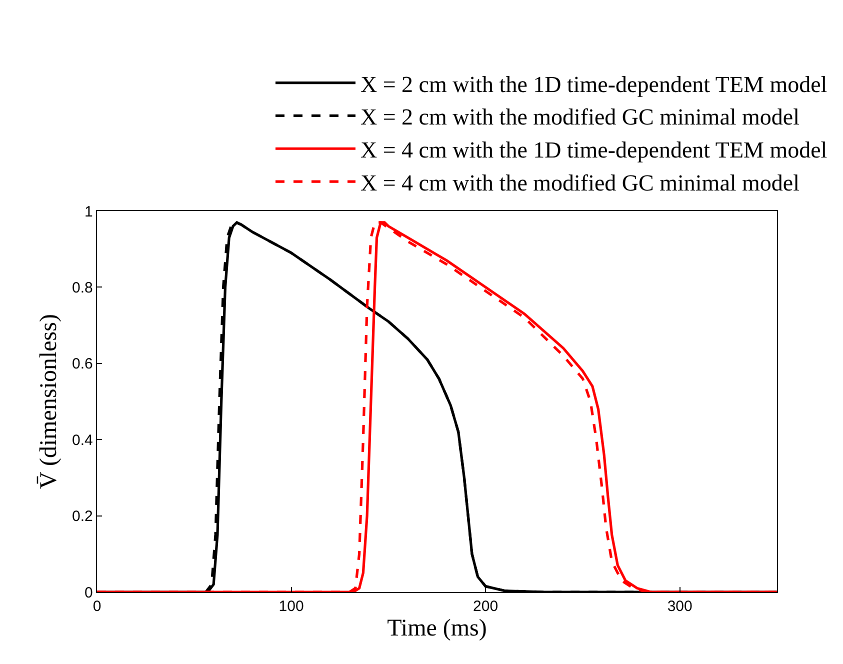 Image resolution: width=843 pixels, height=664 pixels. What do you see at coordinates (49, 401) in the screenshot?
I see `y-axis-title: V̄ (dimensionless)` at bounding box center [49, 401].